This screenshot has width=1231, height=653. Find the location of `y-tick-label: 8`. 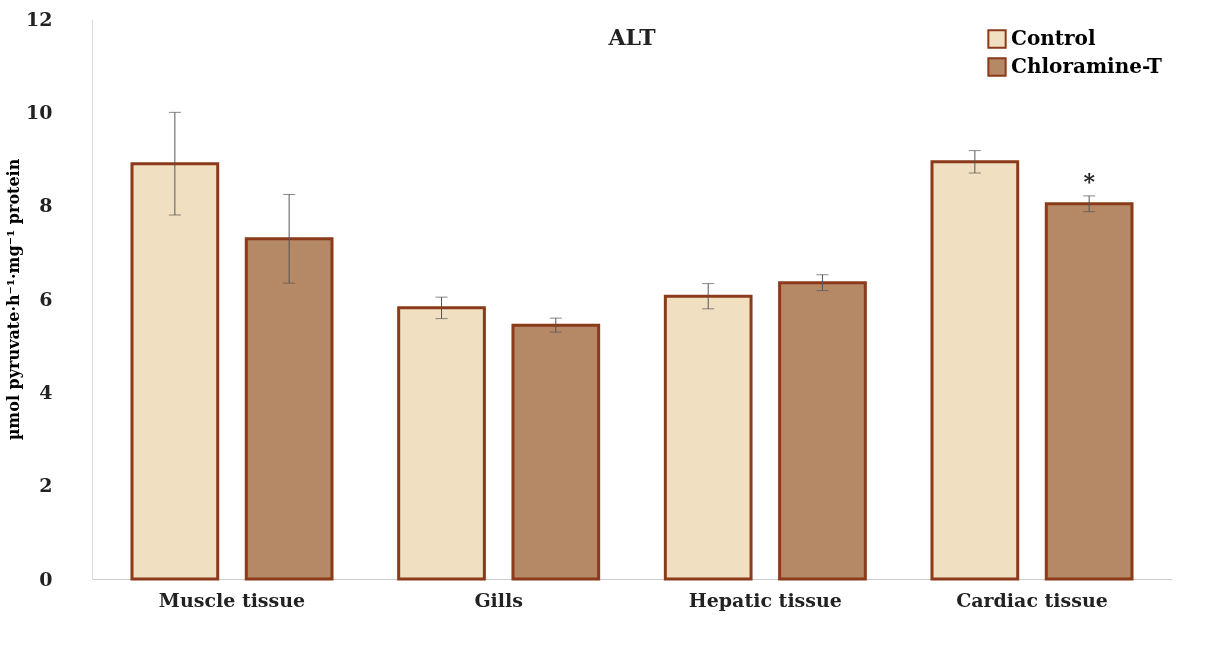

y-tick-label: 8 is located at coordinates (46, 205).